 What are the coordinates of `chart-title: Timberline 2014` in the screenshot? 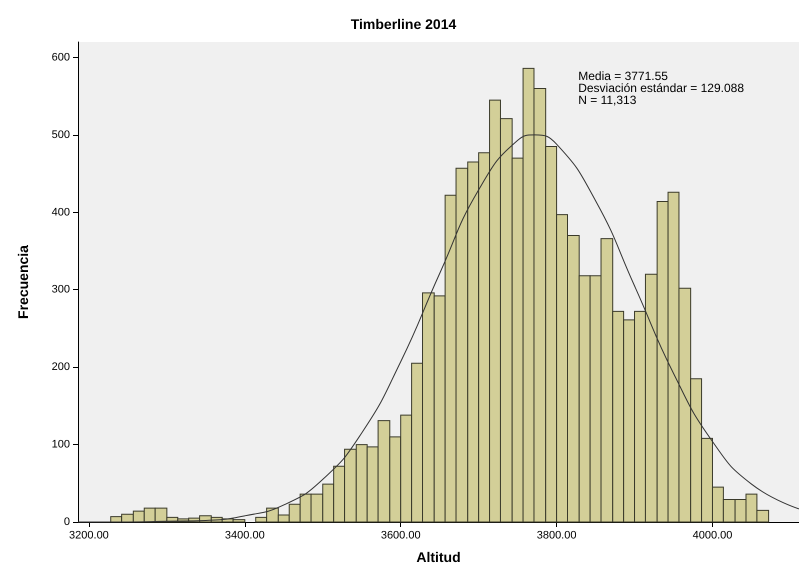 It's located at (403, 24).